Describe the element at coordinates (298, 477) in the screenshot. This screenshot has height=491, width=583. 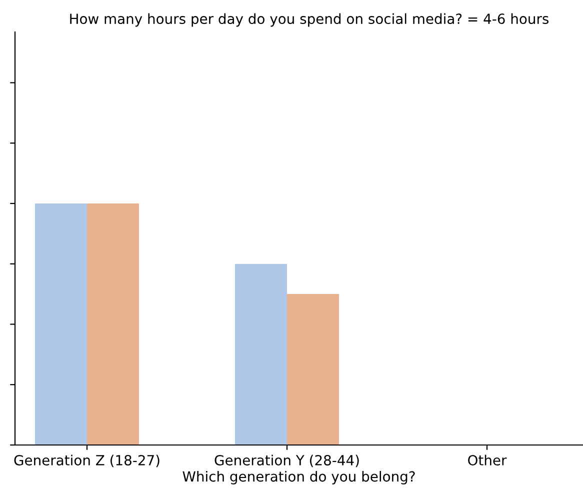
I see `x-axis-title: Which generation do you belong?` at that location.